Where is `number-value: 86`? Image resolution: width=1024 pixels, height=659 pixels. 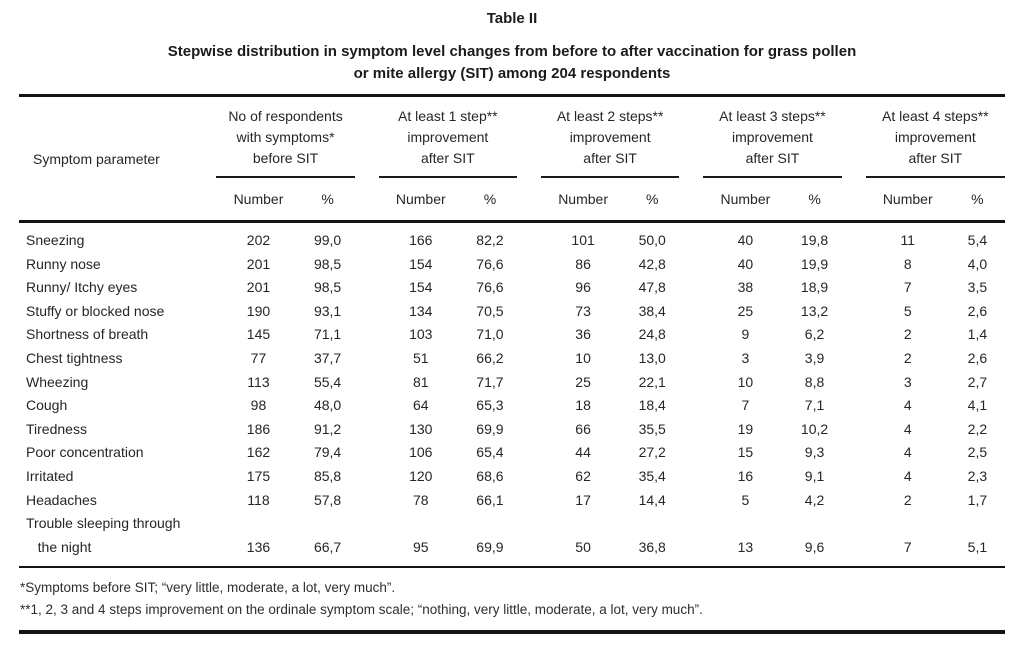 number-value: 86 is located at coordinates (583, 263).